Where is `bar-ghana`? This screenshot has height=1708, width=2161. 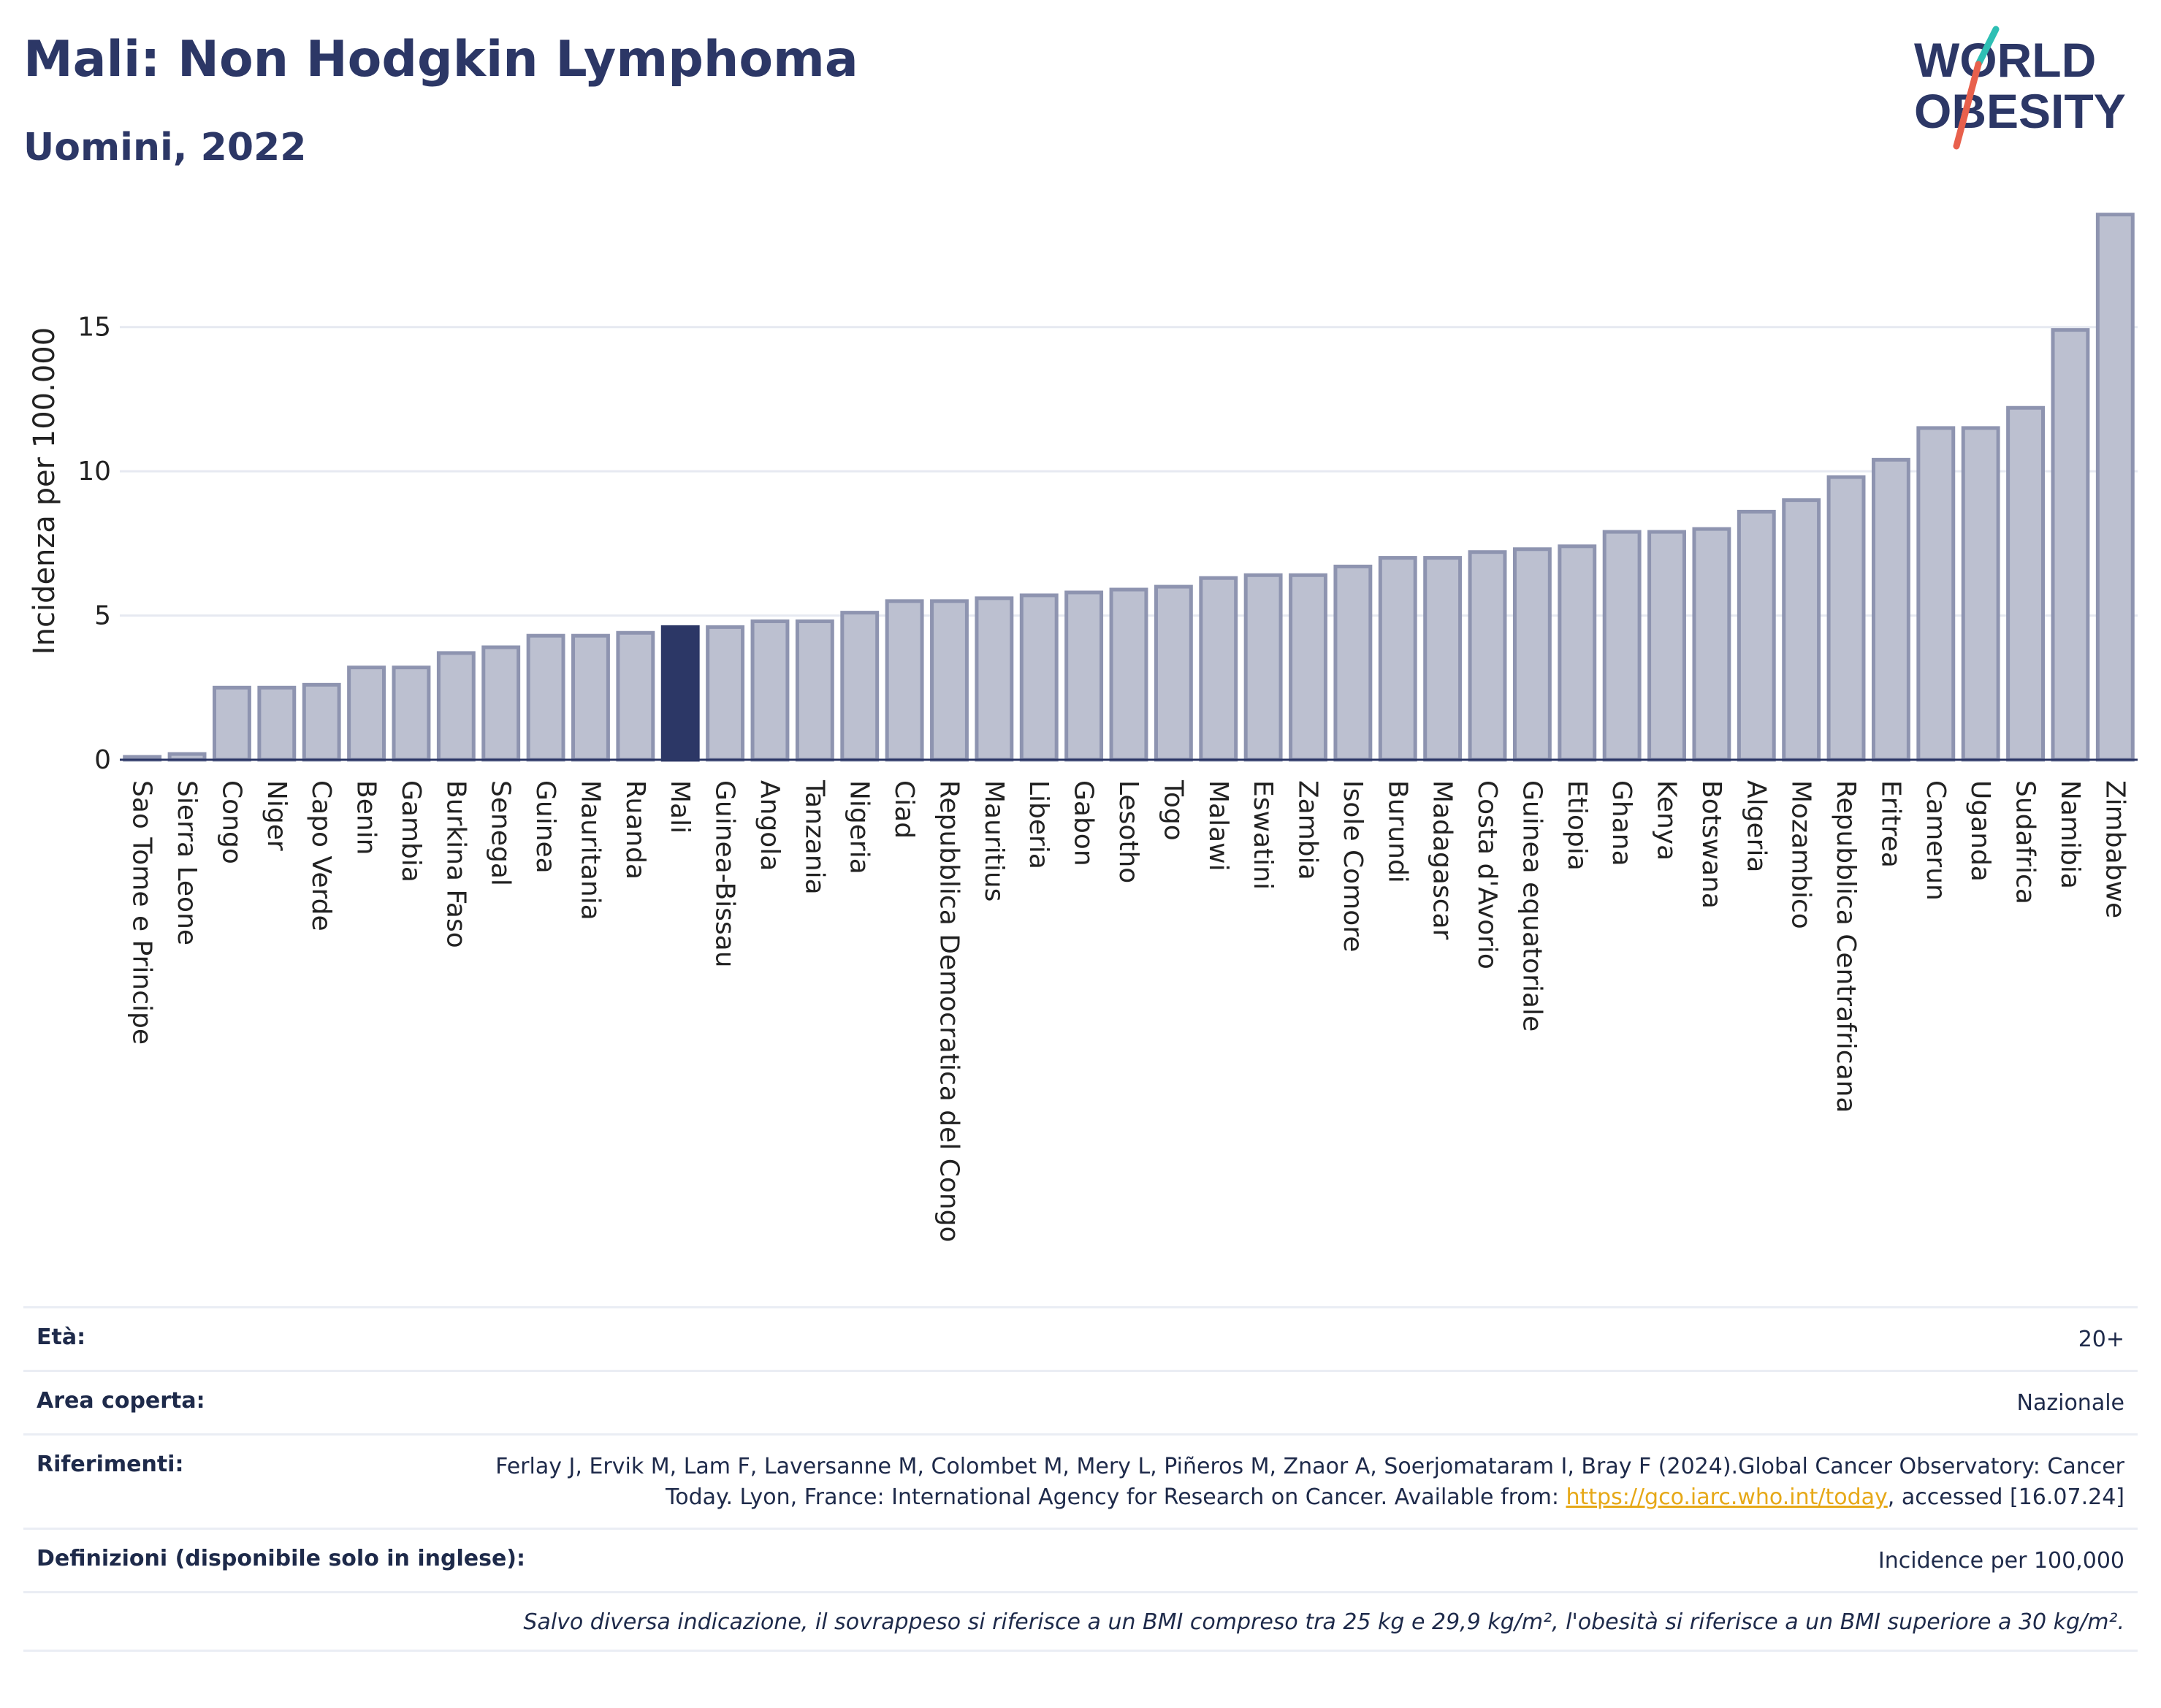
bar-ghana is located at coordinates (1622, 646).